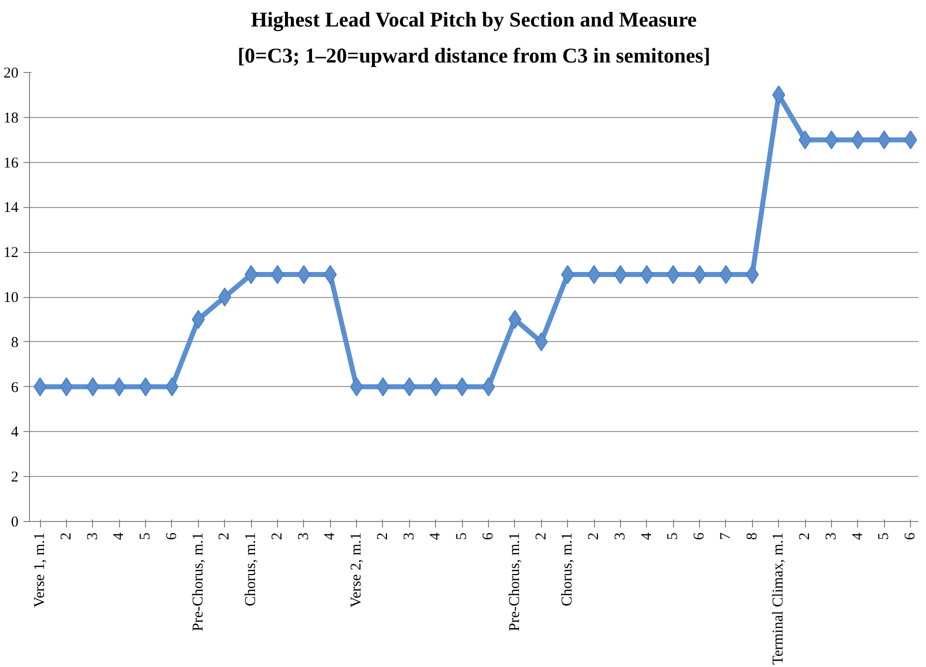 The width and height of the screenshot is (926, 667). I want to click on y-tick-label: 16, so click(11, 163).